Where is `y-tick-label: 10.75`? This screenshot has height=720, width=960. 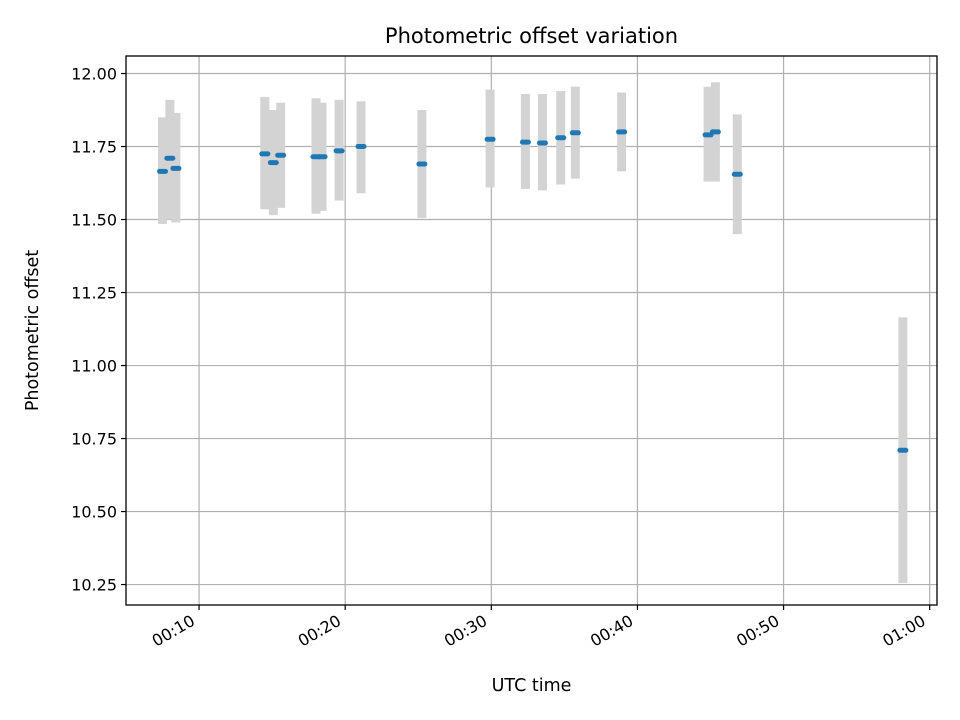 y-tick-label: 10.75 is located at coordinates (94, 439).